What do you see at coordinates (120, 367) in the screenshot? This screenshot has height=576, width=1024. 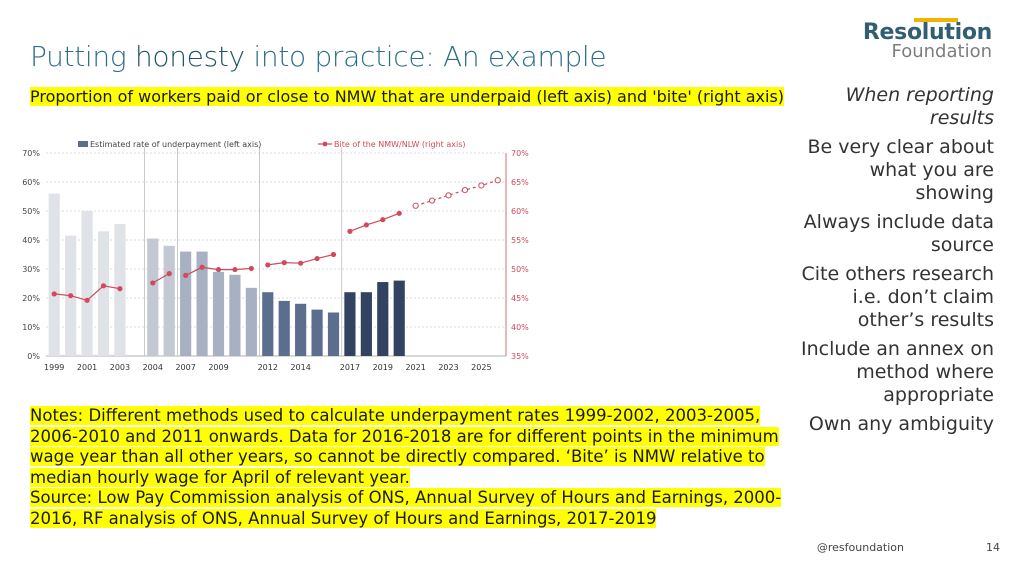 I see `x-axis-tick-label: 2003` at bounding box center [120, 367].